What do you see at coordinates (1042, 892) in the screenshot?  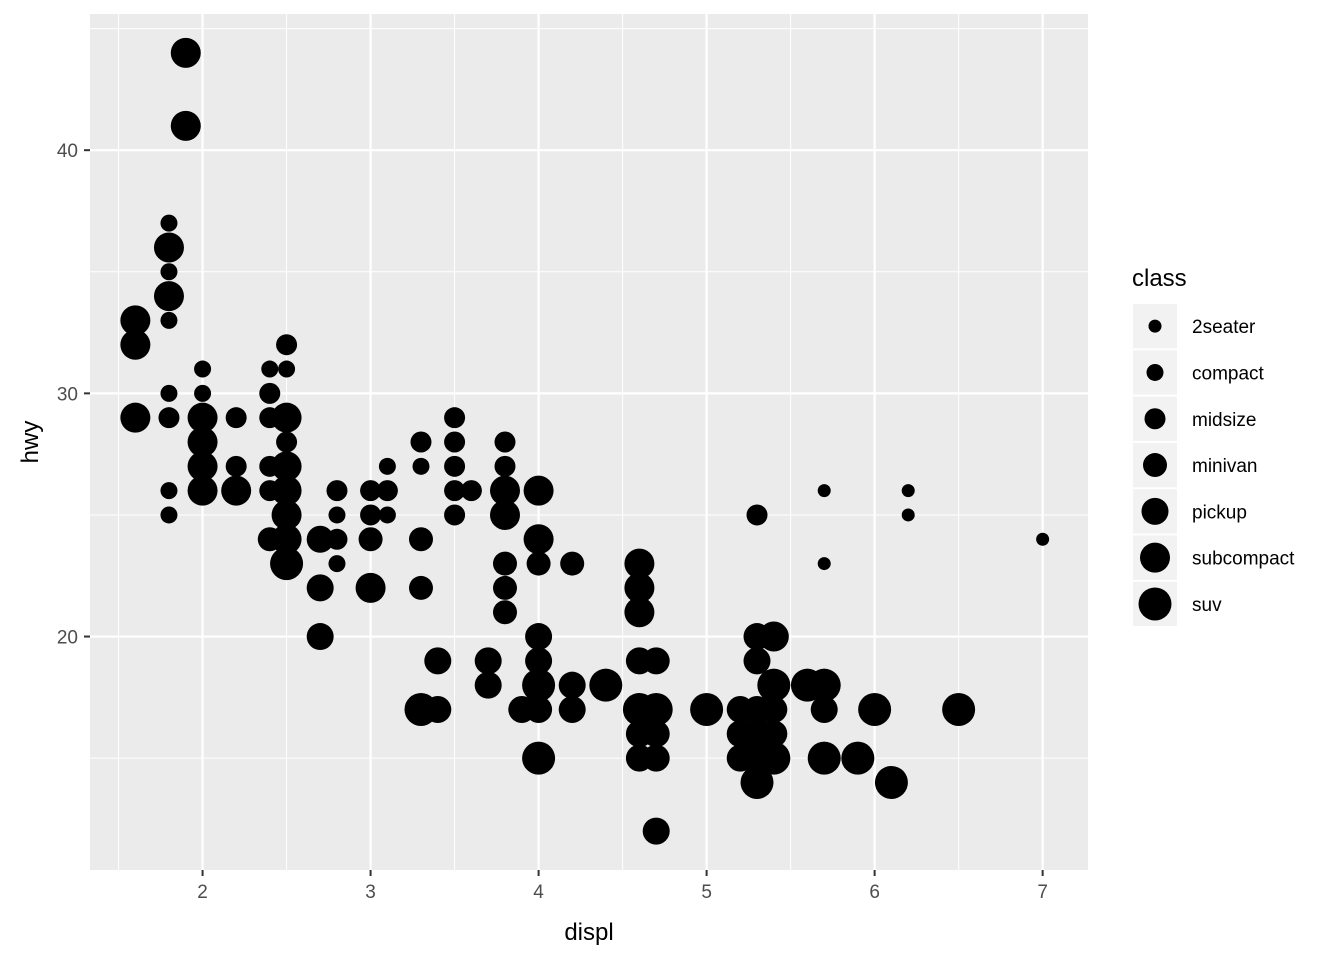 I see `x-tick-label: 7` at bounding box center [1042, 892].